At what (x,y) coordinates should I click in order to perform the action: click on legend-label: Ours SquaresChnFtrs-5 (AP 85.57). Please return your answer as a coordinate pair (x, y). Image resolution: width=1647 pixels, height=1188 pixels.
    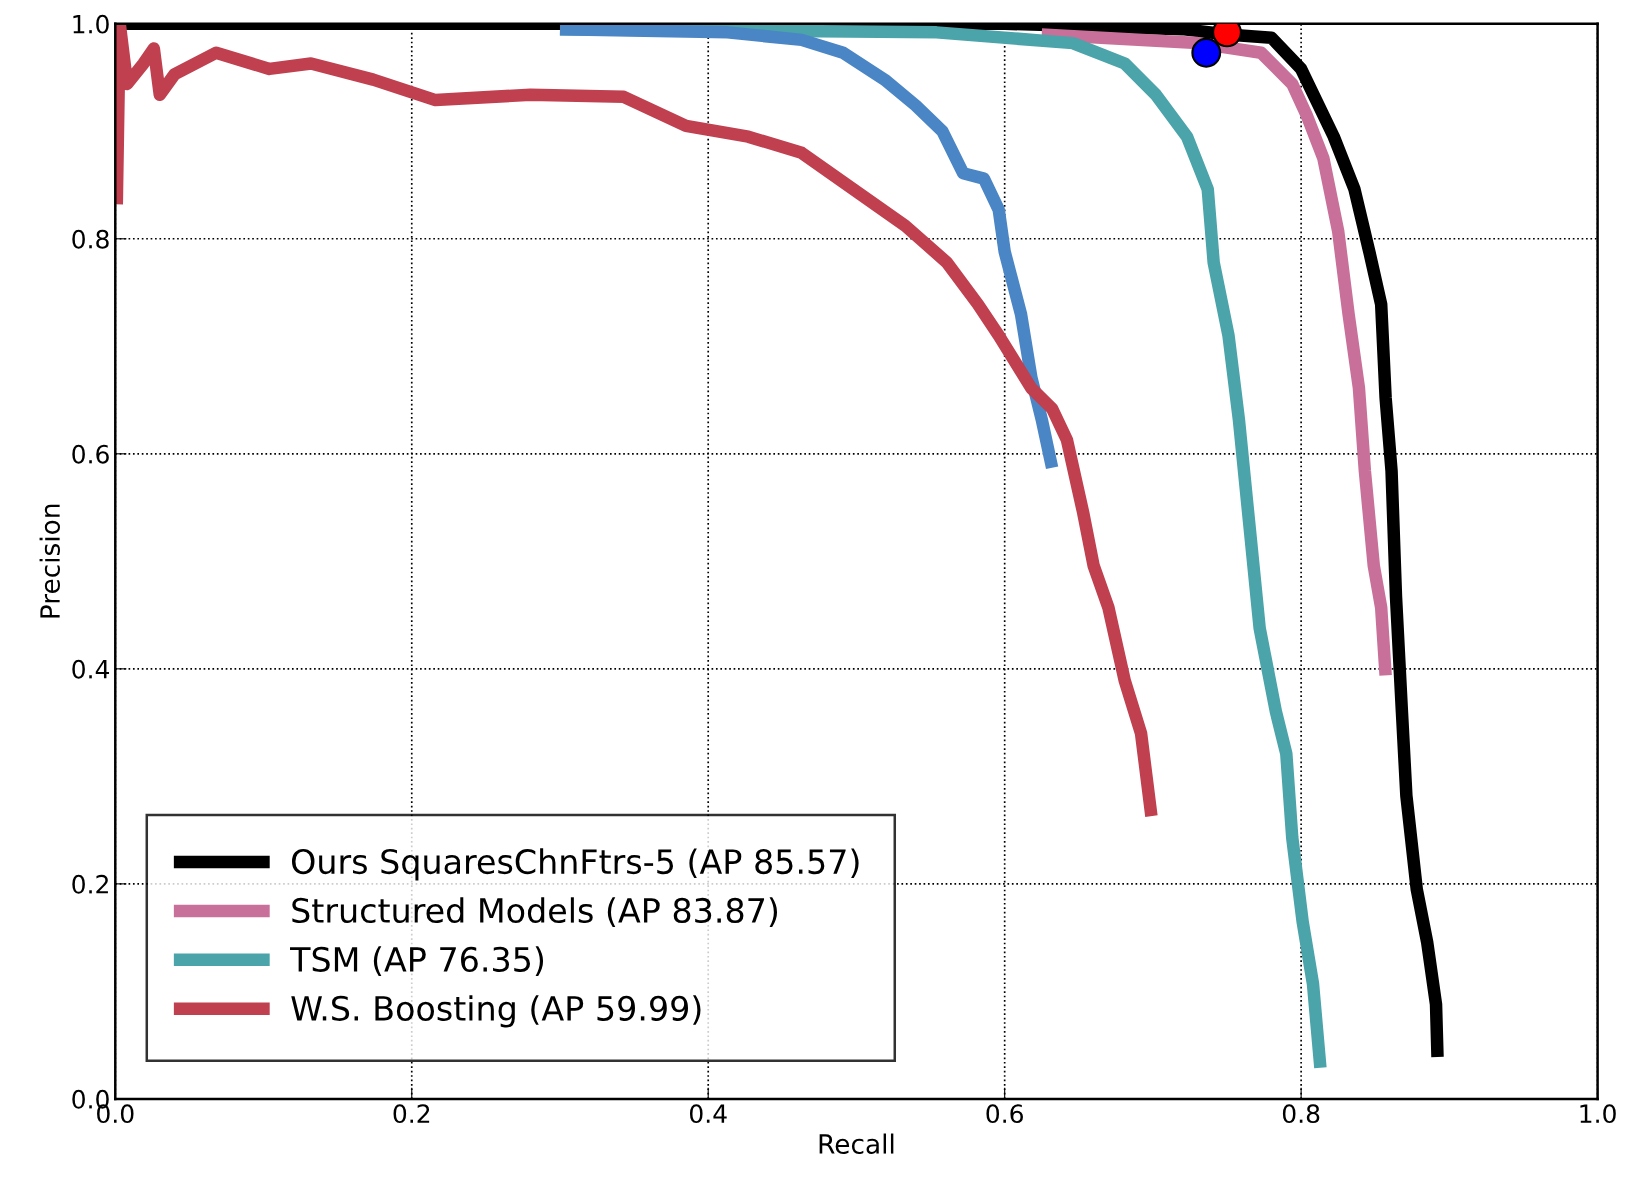
    Looking at the image, I should click on (575, 864).